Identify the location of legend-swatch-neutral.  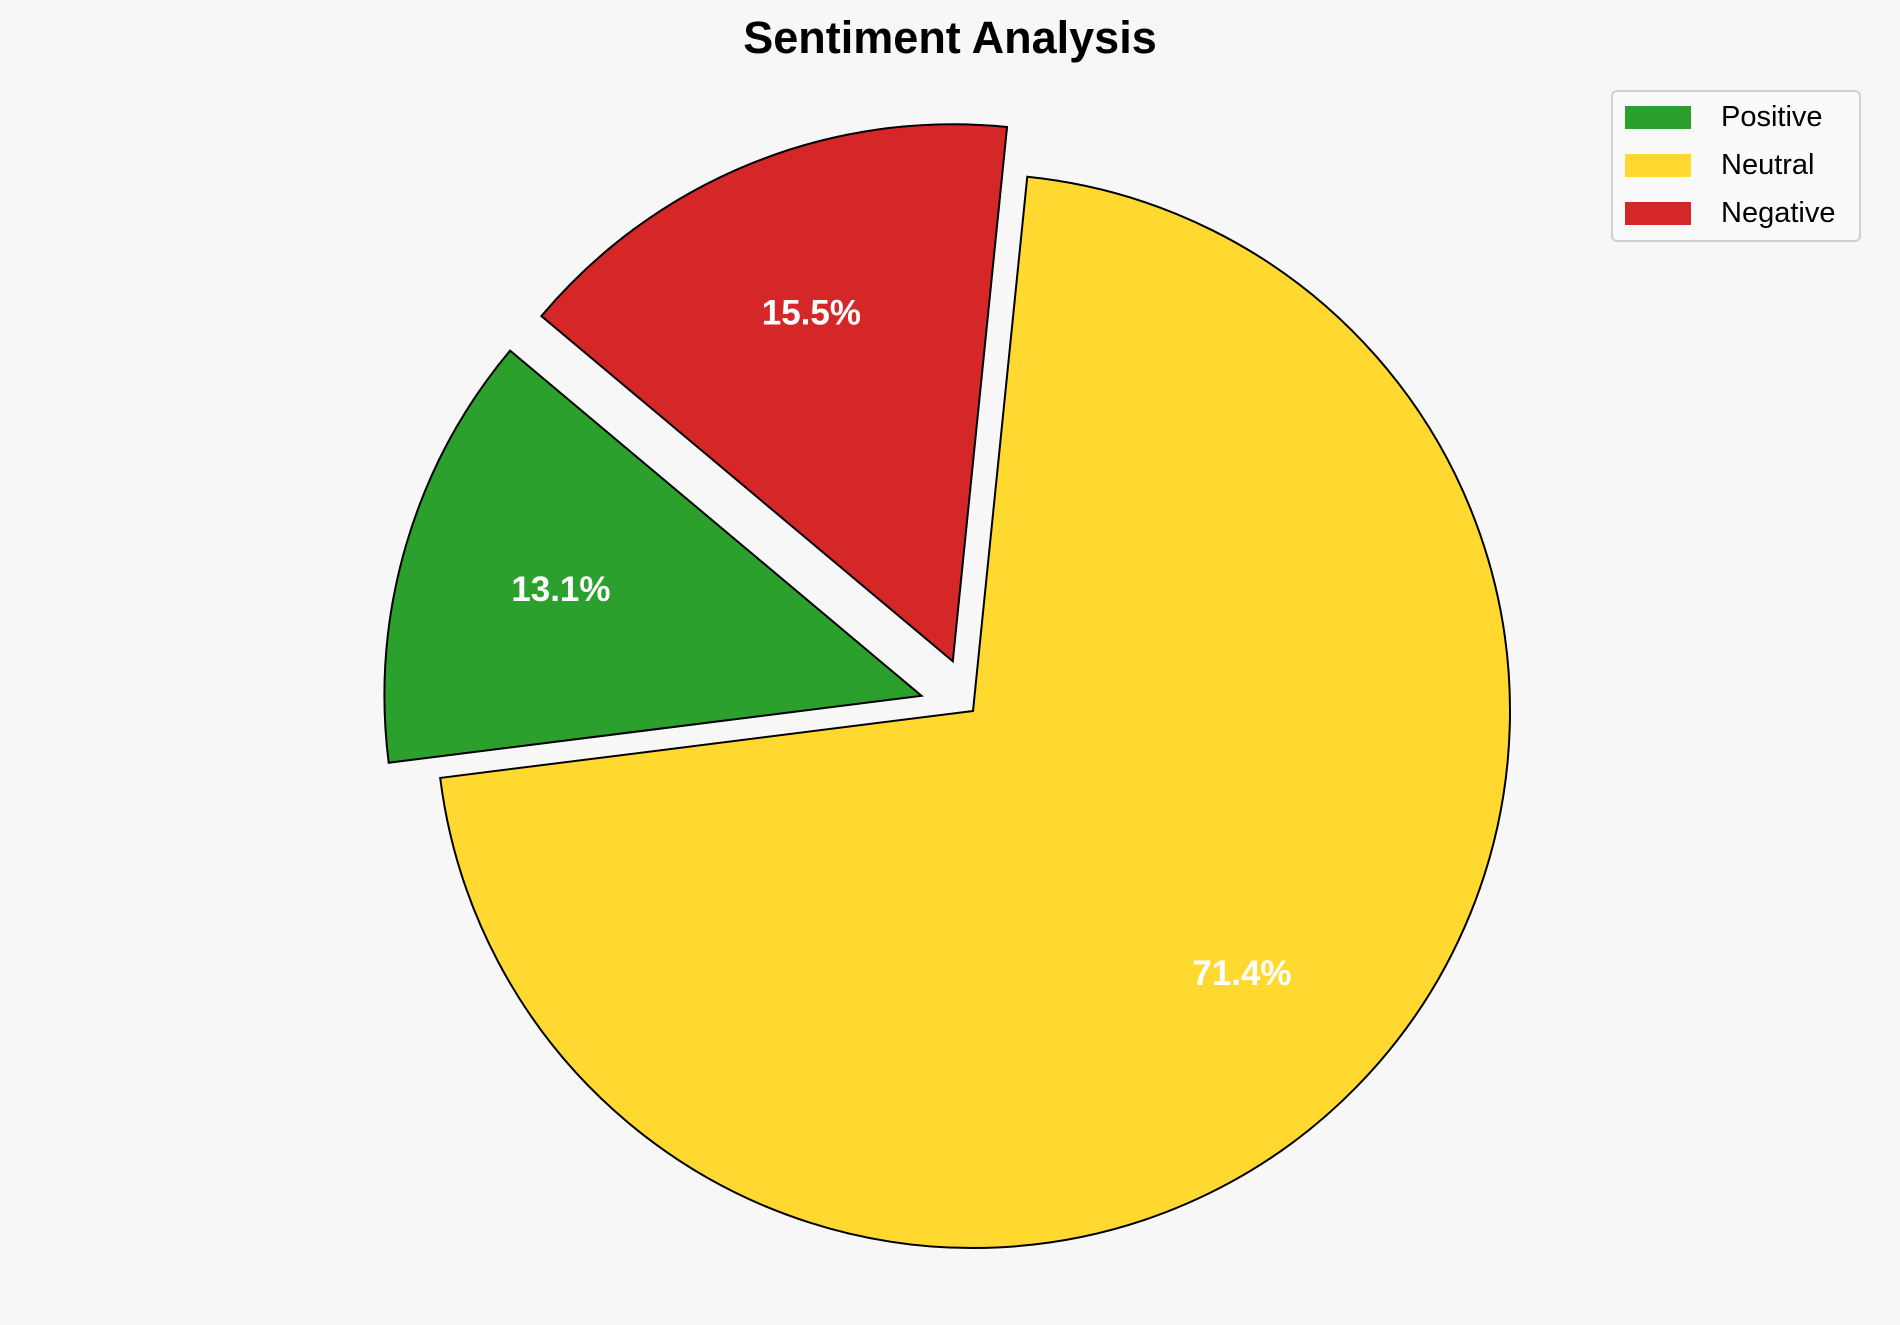
(1658, 165).